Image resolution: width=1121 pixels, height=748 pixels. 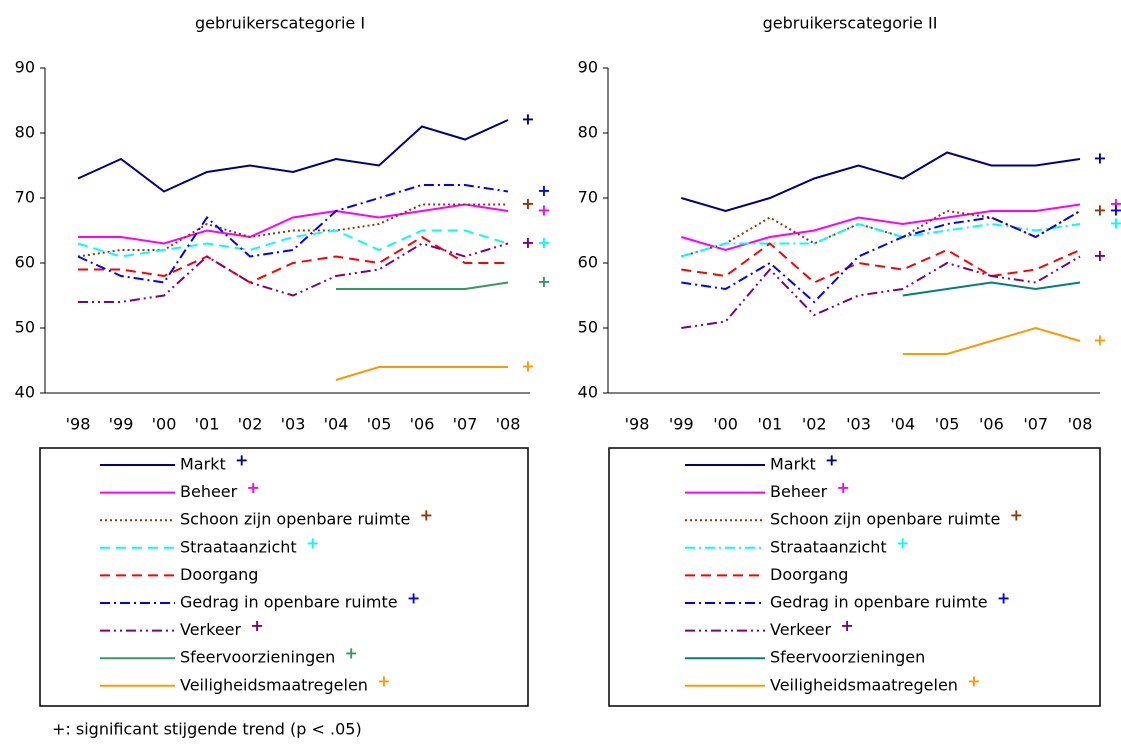 I want to click on footnote: +: significant stijgende trend (p < .05), so click(x=207, y=729).